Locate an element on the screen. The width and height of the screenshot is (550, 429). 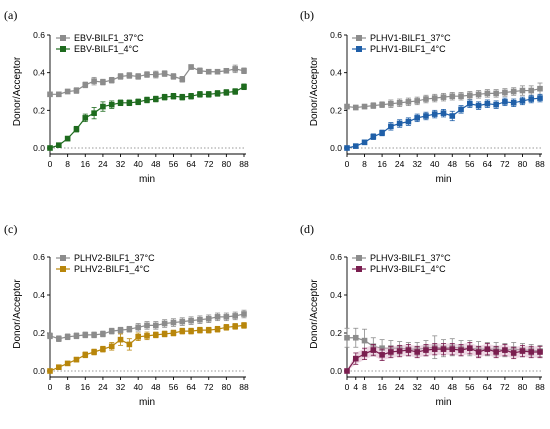
x-tick-label: 48 is located at coordinates (156, 387).